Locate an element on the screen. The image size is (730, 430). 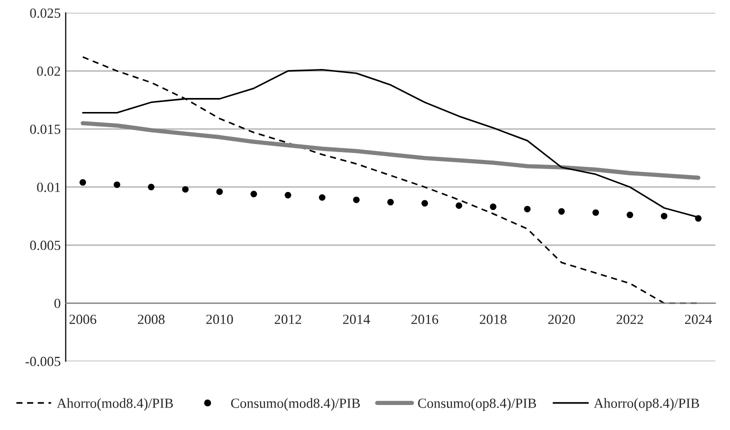
x-tick-label: 2016 is located at coordinates (424, 319).